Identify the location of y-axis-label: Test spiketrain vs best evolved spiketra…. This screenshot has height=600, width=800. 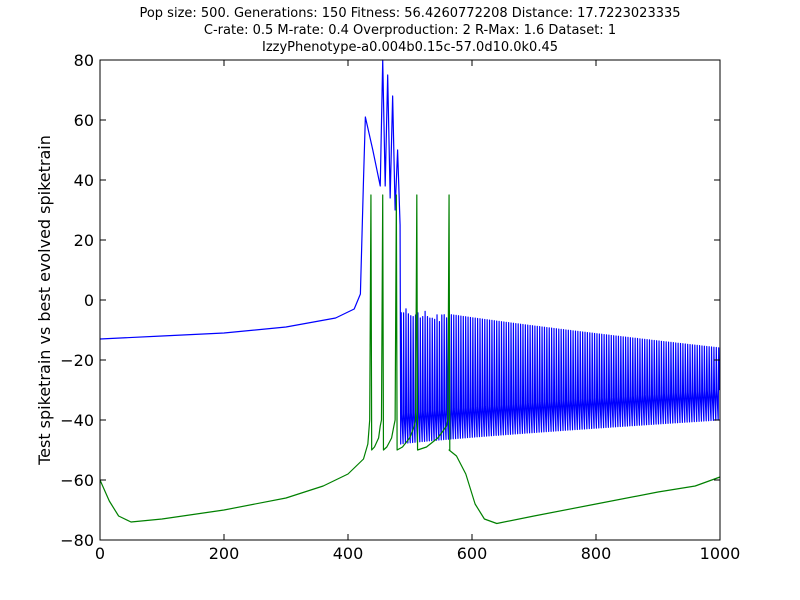
(44, 300).